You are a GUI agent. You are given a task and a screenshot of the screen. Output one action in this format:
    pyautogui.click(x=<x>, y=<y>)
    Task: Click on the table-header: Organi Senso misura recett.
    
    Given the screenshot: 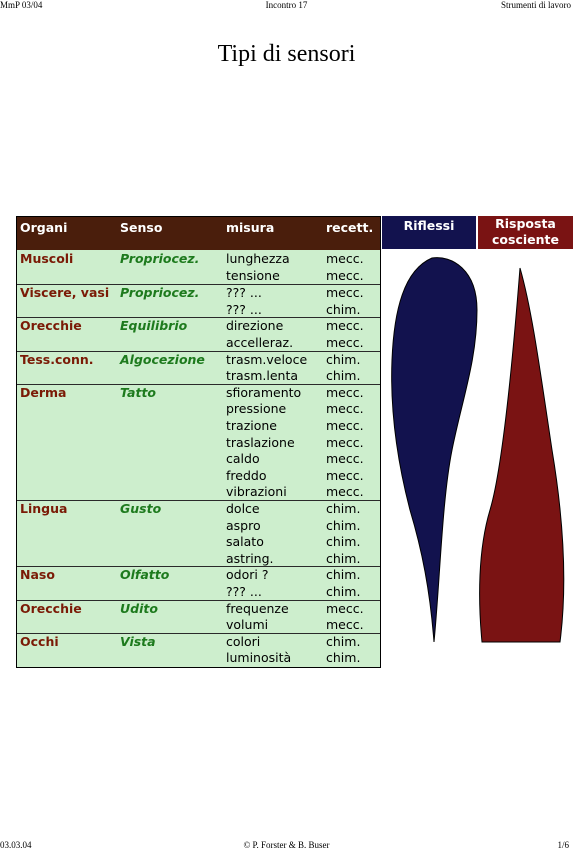 What is the action you would take?
    pyautogui.click(x=198, y=233)
    